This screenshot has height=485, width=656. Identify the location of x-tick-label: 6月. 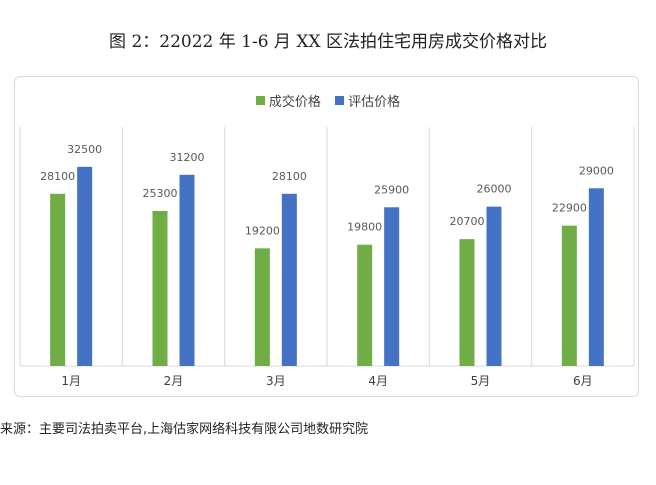
(583, 381).